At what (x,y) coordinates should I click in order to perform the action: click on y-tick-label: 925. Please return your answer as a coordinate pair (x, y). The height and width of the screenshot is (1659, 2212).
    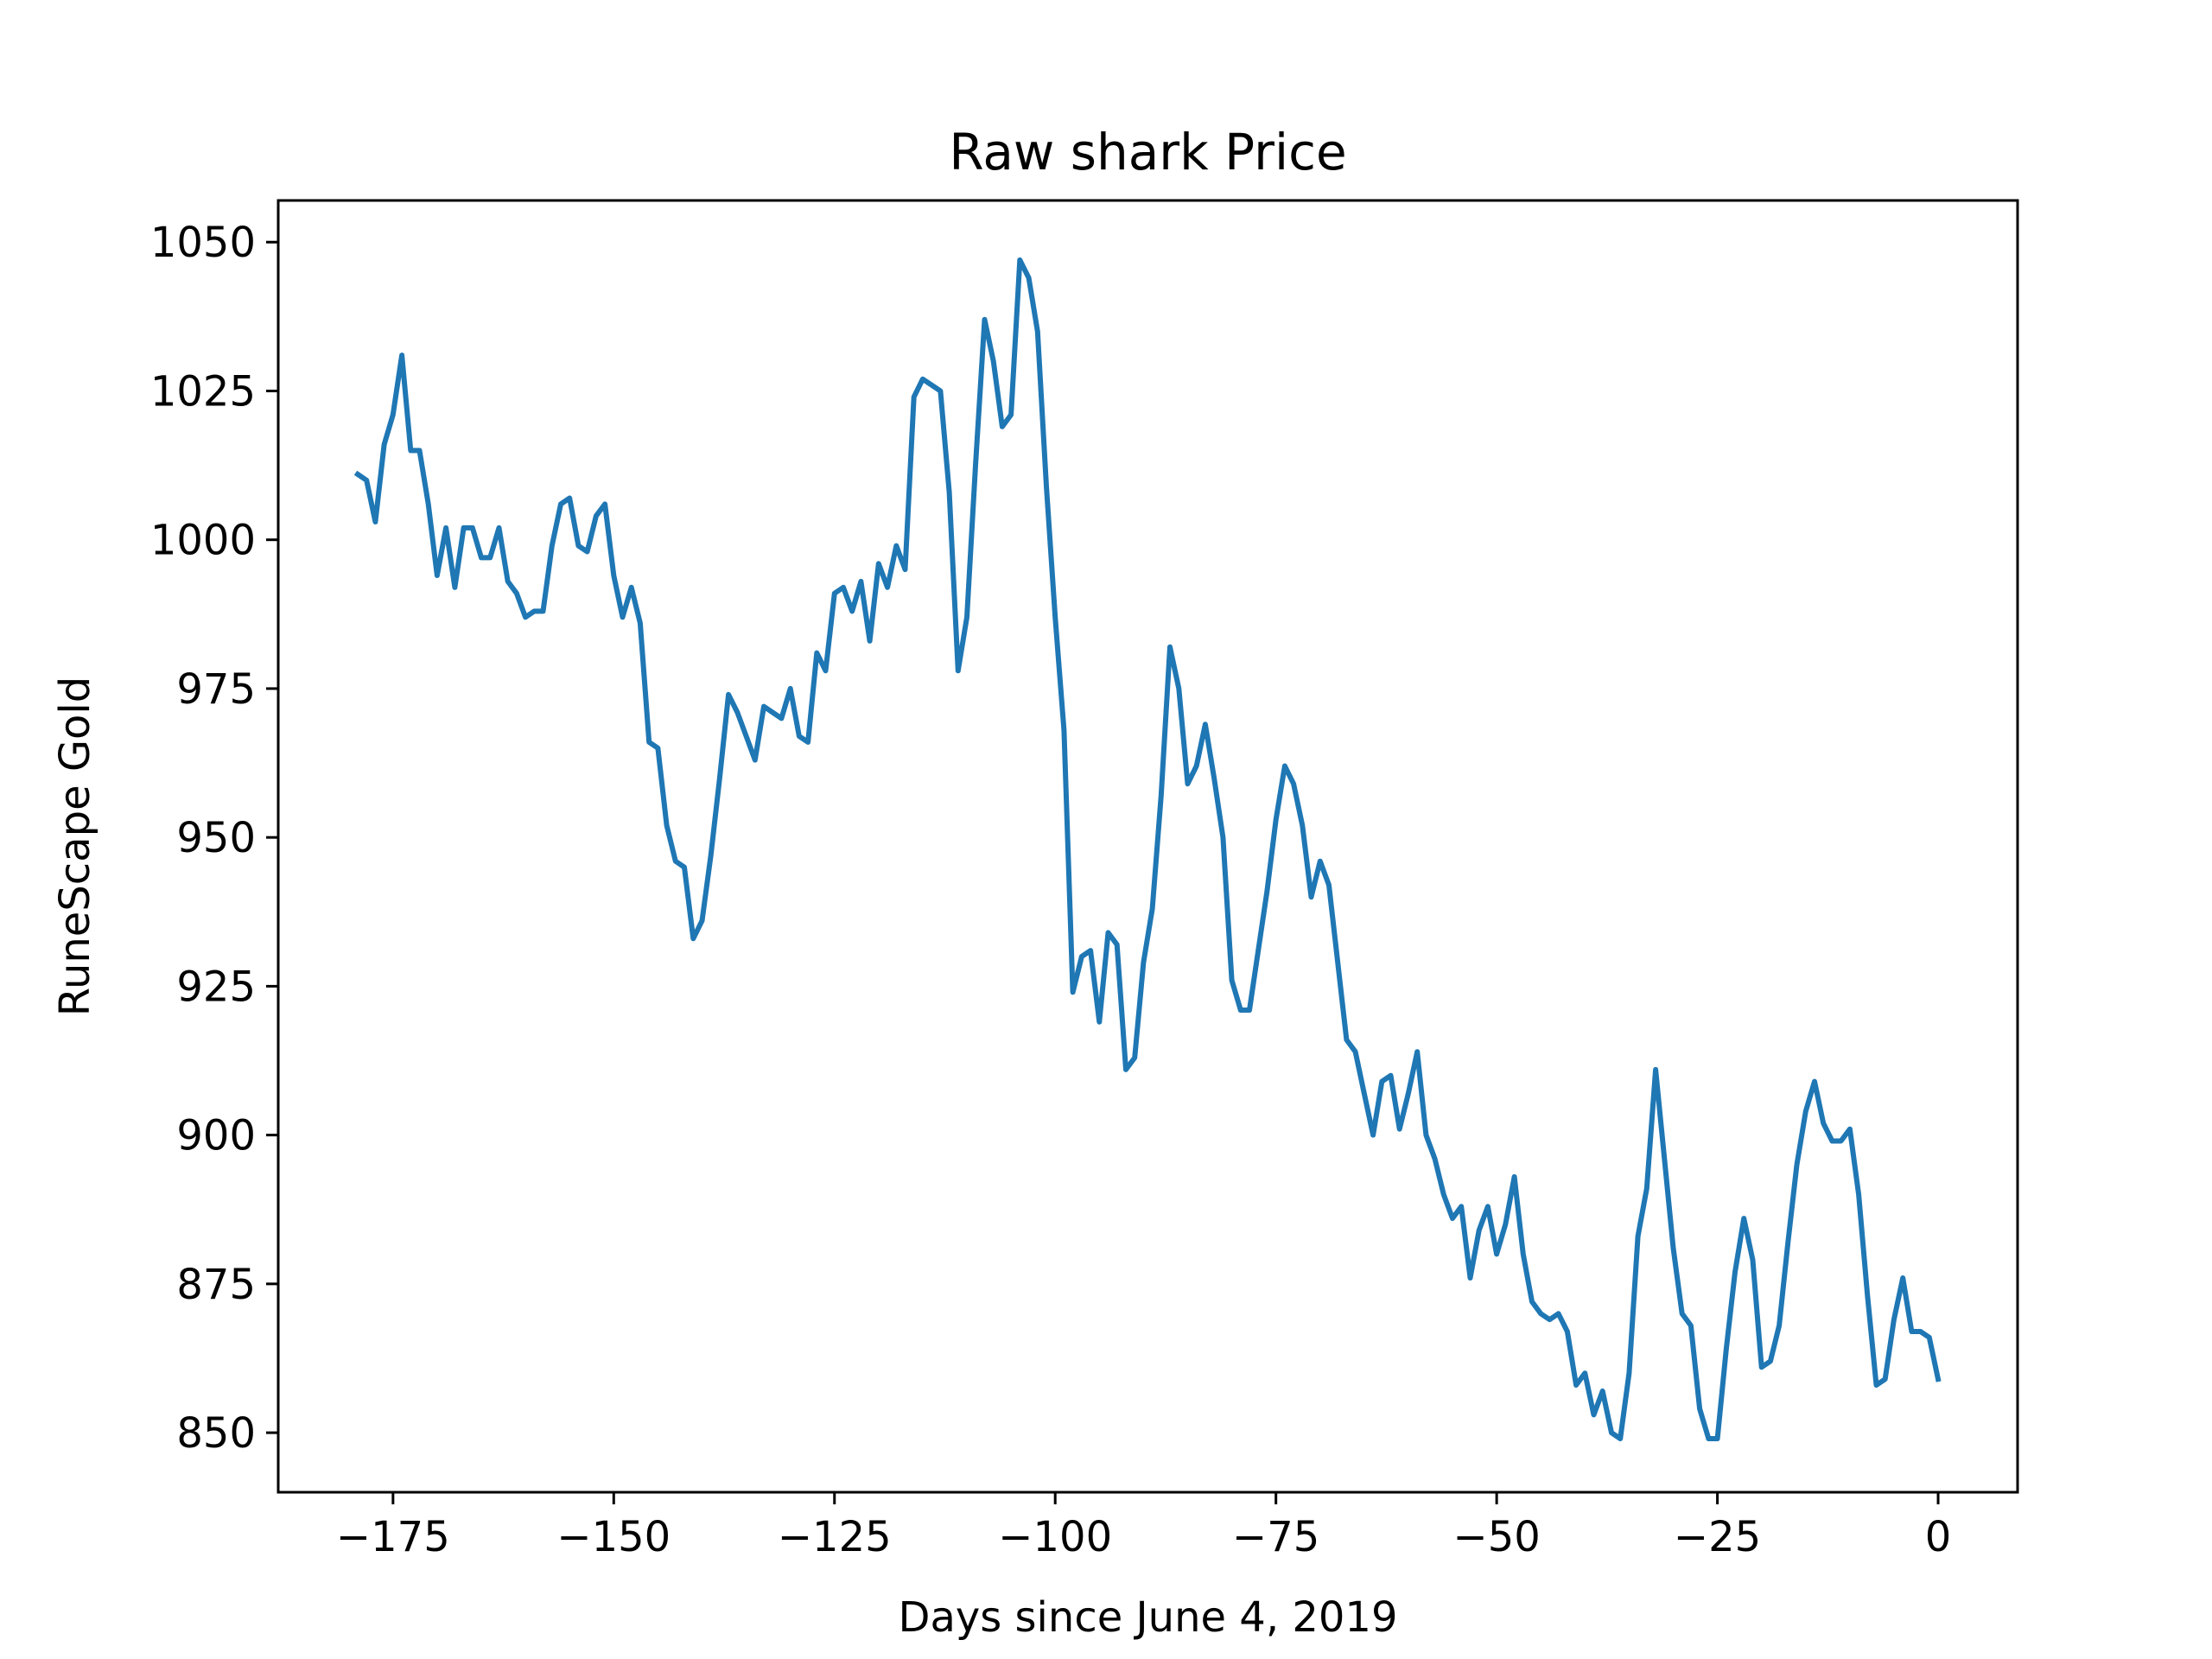
    Looking at the image, I should click on (216, 987).